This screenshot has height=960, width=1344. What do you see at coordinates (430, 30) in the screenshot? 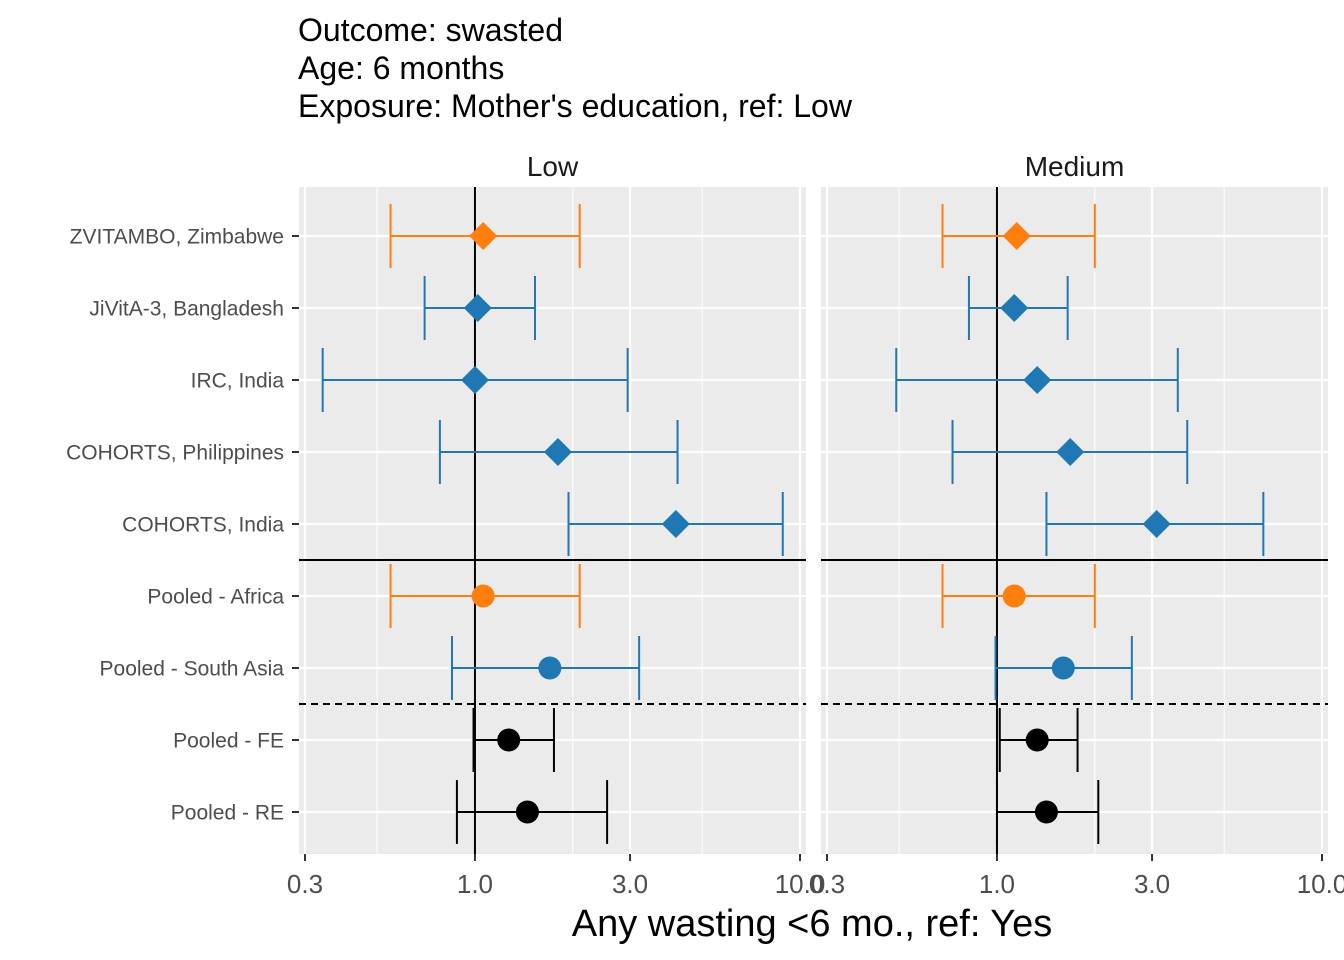
I see `title-outcome: Outcome: swasted` at bounding box center [430, 30].